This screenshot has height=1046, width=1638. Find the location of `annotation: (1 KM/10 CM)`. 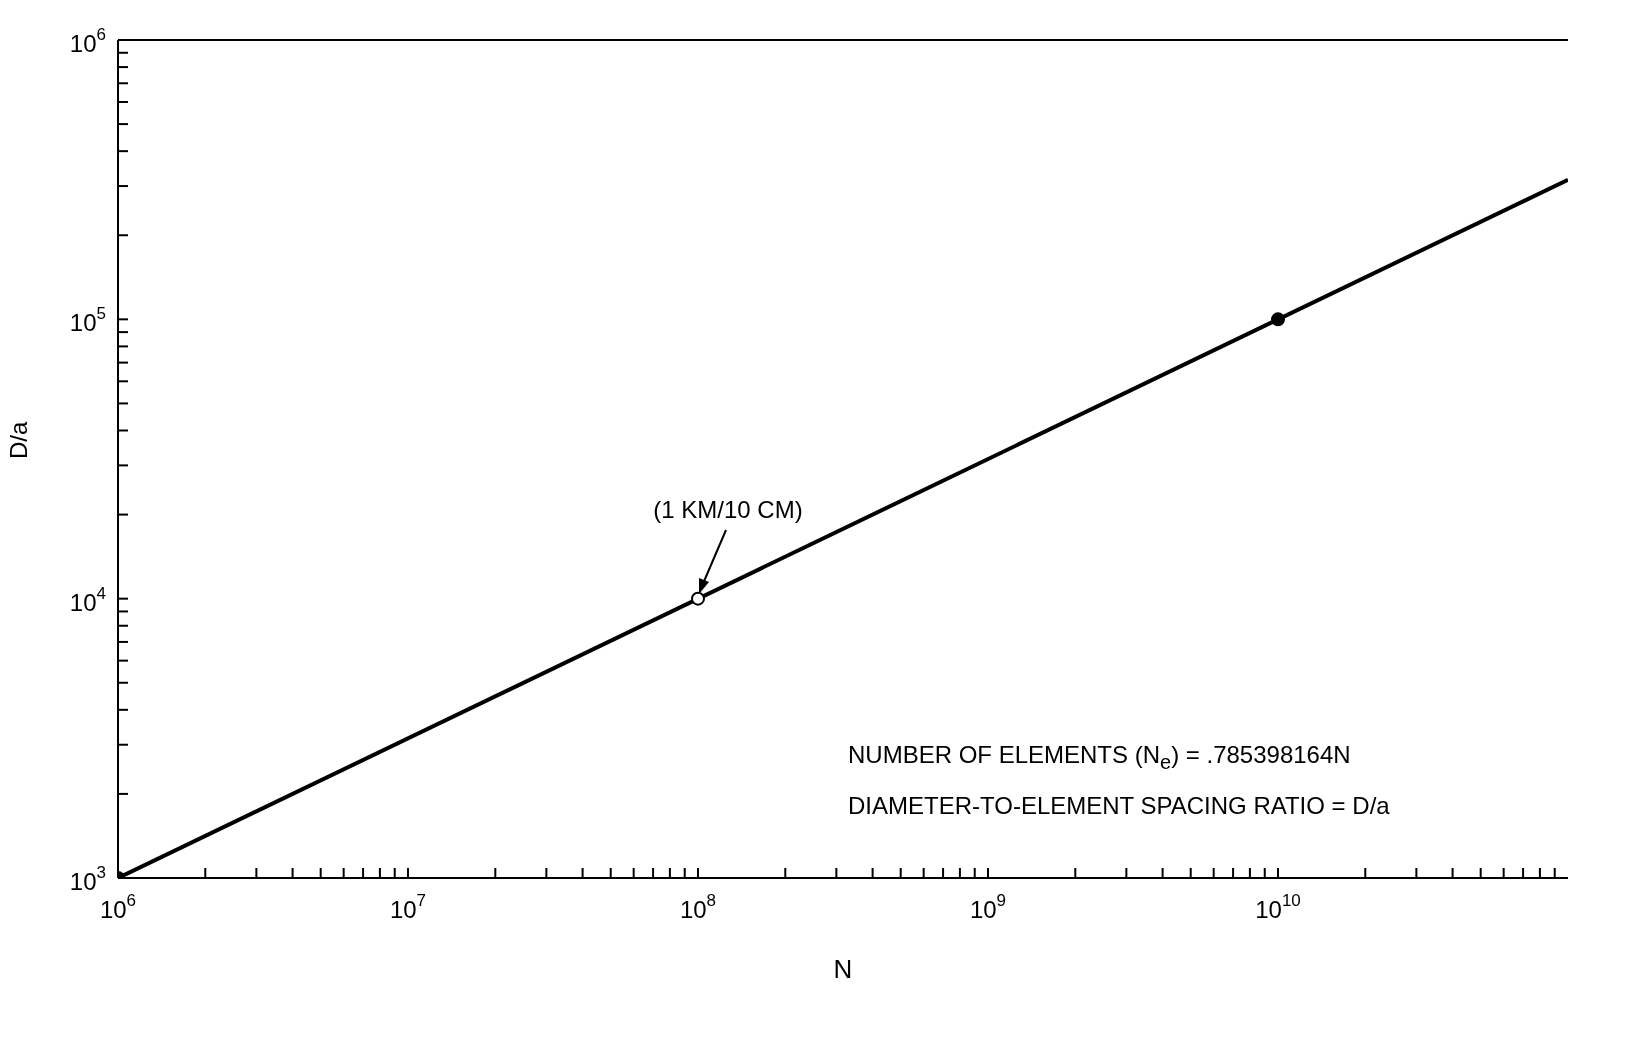

annotation: (1 KM/10 CM) is located at coordinates (728, 510).